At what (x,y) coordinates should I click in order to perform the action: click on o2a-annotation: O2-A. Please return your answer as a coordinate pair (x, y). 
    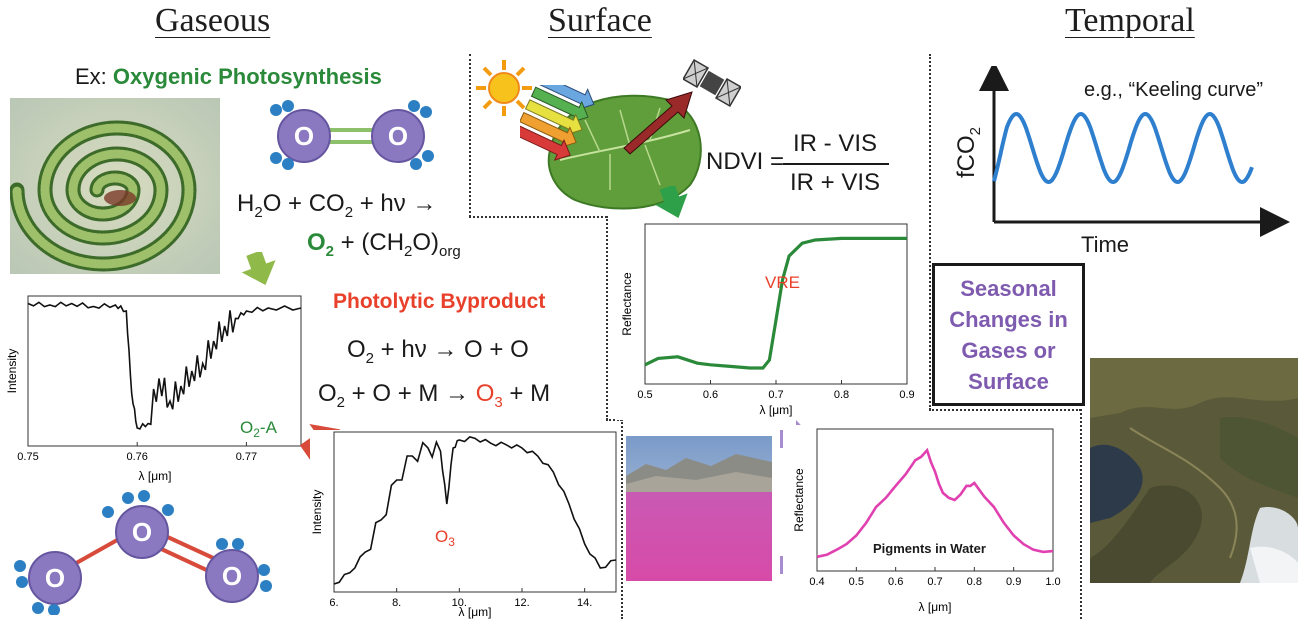
    Looking at the image, I should click on (259, 429).